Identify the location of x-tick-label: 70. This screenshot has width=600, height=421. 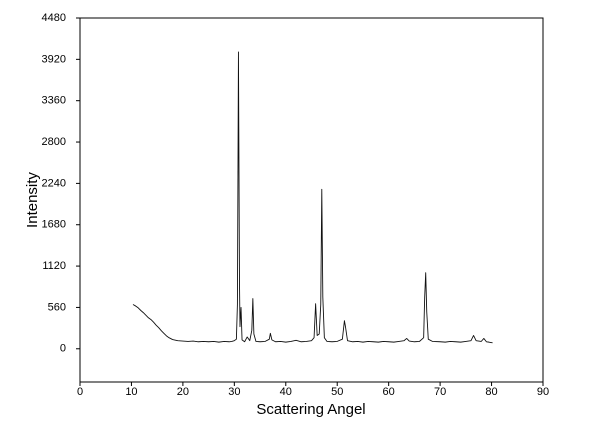
(440, 392).